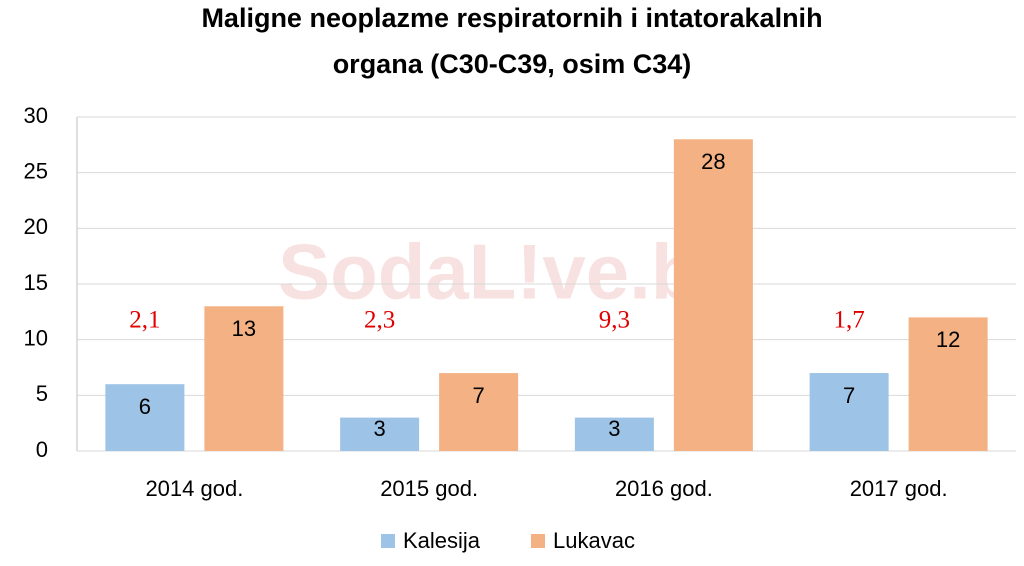  Describe the element at coordinates (510, 272) in the screenshot. I see `watermark: SodaL!ve.ba` at that location.